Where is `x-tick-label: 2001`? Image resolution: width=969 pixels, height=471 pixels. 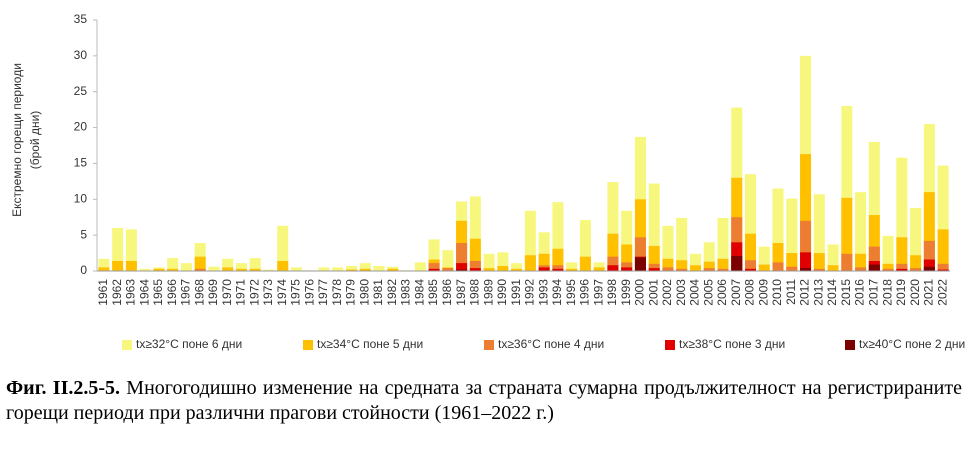
x-tick-label: 2001 is located at coordinates (653, 292).